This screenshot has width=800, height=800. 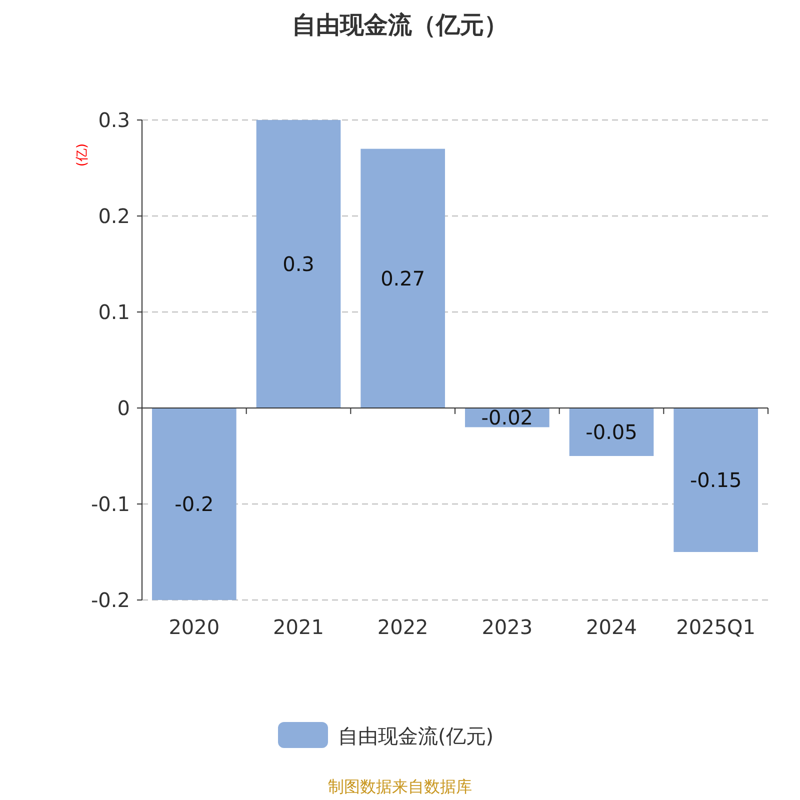 I want to click on y-tick-label: 0, so click(x=123, y=408).